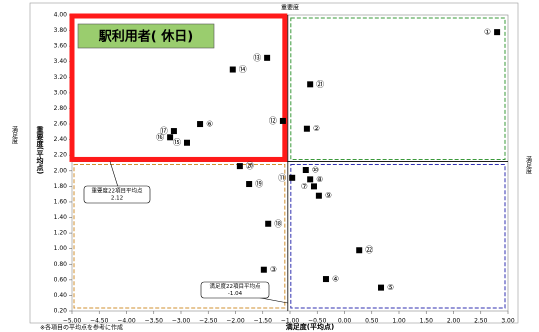 The height and width of the screenshot is (332, 539). Describe the element at coordinates (99, 321) in the screenshot. I see `x-tick-label: −4.50` at that location.